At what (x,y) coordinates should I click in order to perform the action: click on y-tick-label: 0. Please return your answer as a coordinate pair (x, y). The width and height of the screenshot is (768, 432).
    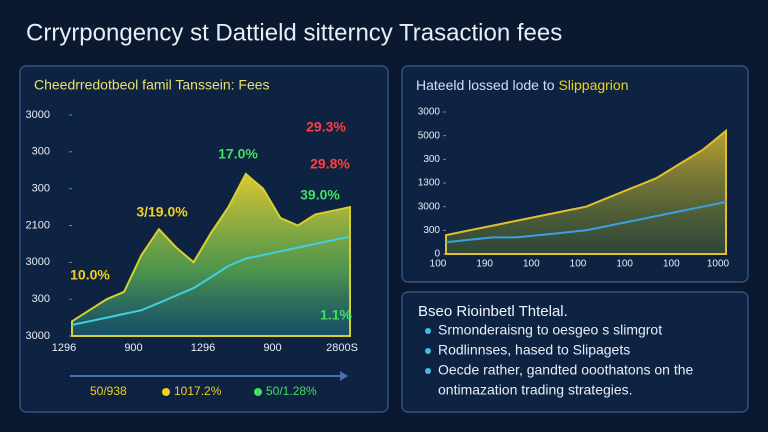
    Looking at the image, I should click on (437, 254).